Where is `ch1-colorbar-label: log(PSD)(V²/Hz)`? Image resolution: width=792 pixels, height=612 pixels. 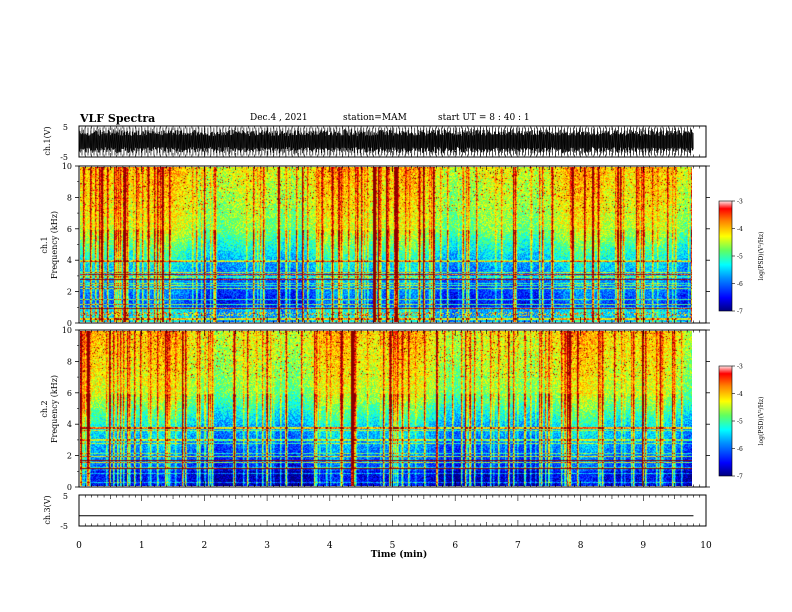 ch1-colorbar-label: log(PSD)(V²/Hz) is located at coordinates (761, 256).